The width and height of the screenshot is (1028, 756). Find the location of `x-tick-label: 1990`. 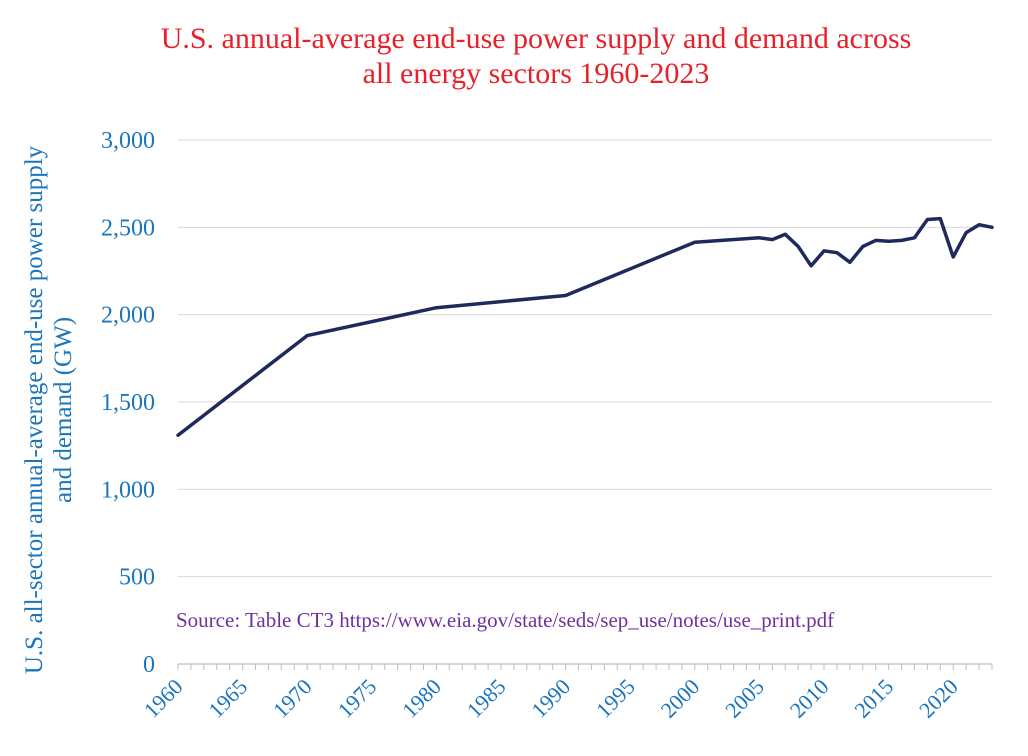

x-tick-label: 1990 is located at coordinates (550, 698).